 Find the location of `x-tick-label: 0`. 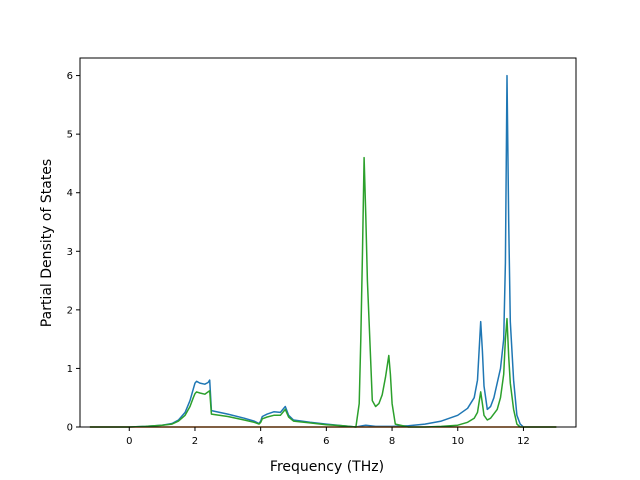

x-tick-label: 0 is located at coordinates (129, 441).